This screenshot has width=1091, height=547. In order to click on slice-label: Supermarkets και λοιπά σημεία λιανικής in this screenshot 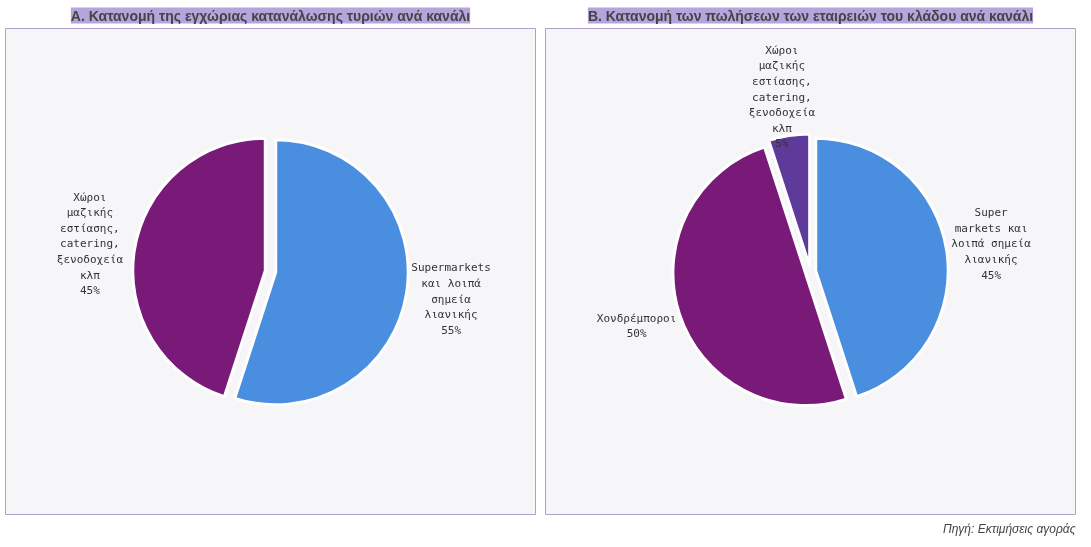, I will do `click(451, 291)`.